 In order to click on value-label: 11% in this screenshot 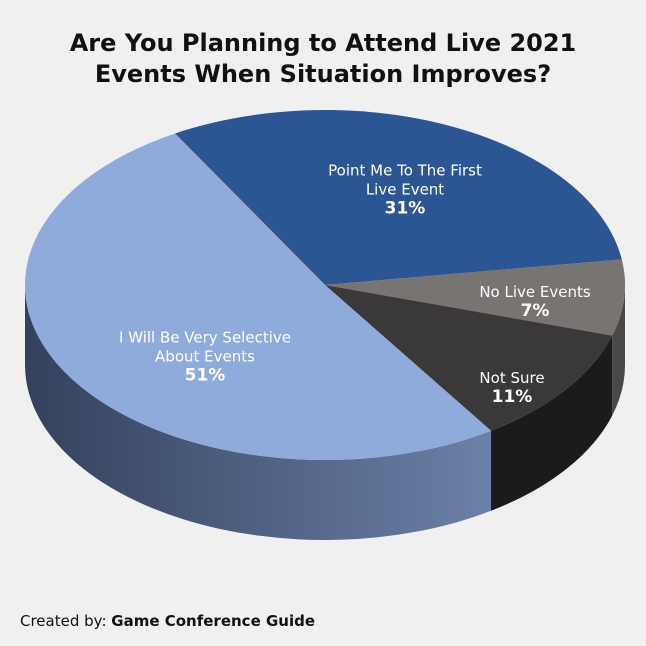, I will do `click(512, 397)`.